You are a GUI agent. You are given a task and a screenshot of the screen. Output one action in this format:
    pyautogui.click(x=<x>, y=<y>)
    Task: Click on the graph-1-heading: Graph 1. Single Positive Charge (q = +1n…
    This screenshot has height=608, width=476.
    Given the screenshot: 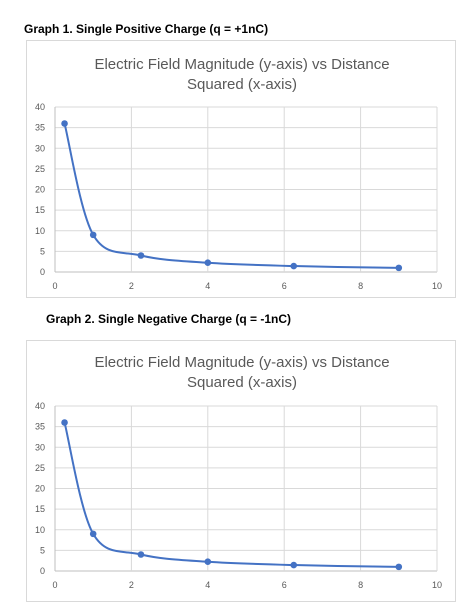 What is the action you would take?
    pyautogui.click(x=146, y=29)
    